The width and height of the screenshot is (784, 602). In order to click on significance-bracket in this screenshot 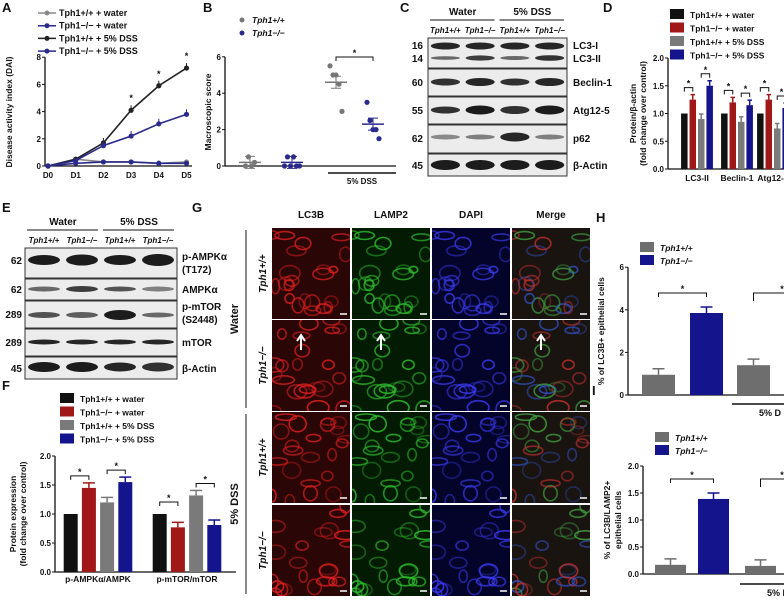, I will do `click(682, 294)`.